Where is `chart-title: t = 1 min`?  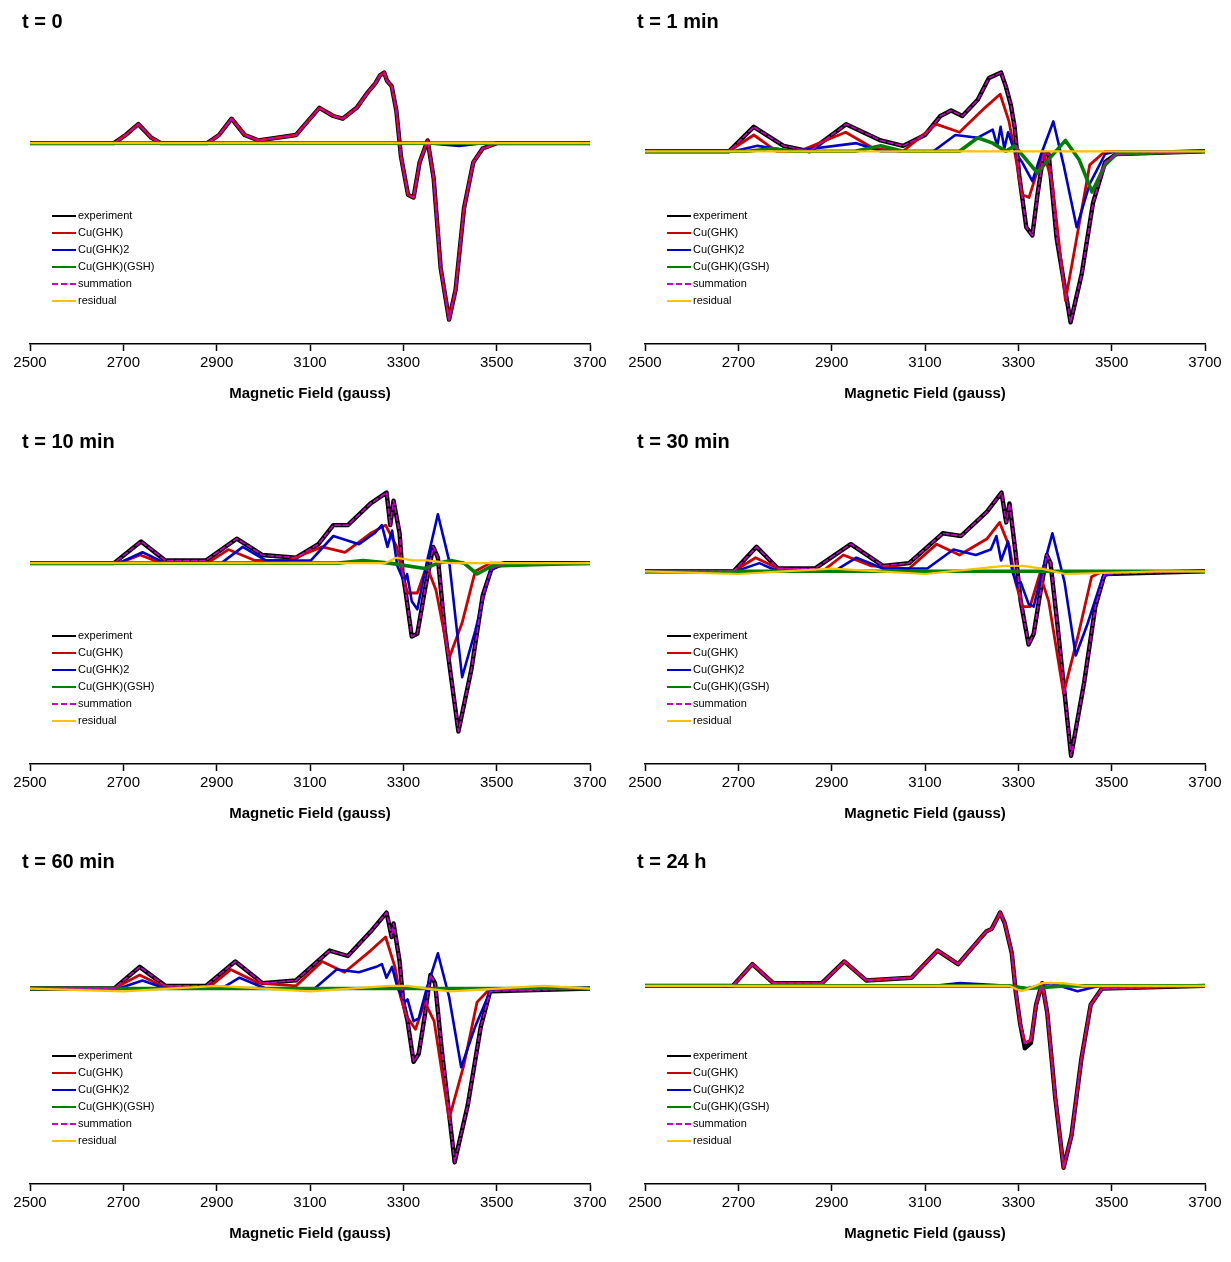 chart-title: t = 1 min is located at coordinates (678, 21).